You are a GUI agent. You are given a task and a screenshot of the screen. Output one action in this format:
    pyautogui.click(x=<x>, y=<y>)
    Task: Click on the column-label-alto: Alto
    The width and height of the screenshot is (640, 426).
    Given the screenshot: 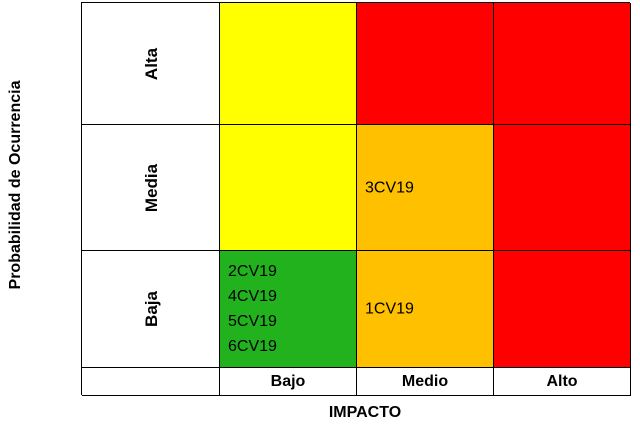 What is the action you would take?
    pyautogui.click(x=562, y=381)
    